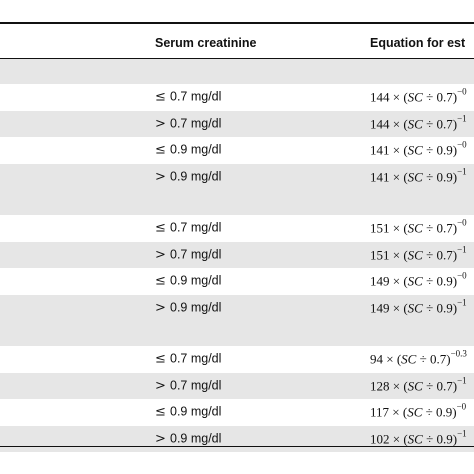 Image resolution: width=474 pixels, height=474 pixels. I want to click on equation-cell: 149 × (SC ÷ 0.9)−1, so click(418, 306).